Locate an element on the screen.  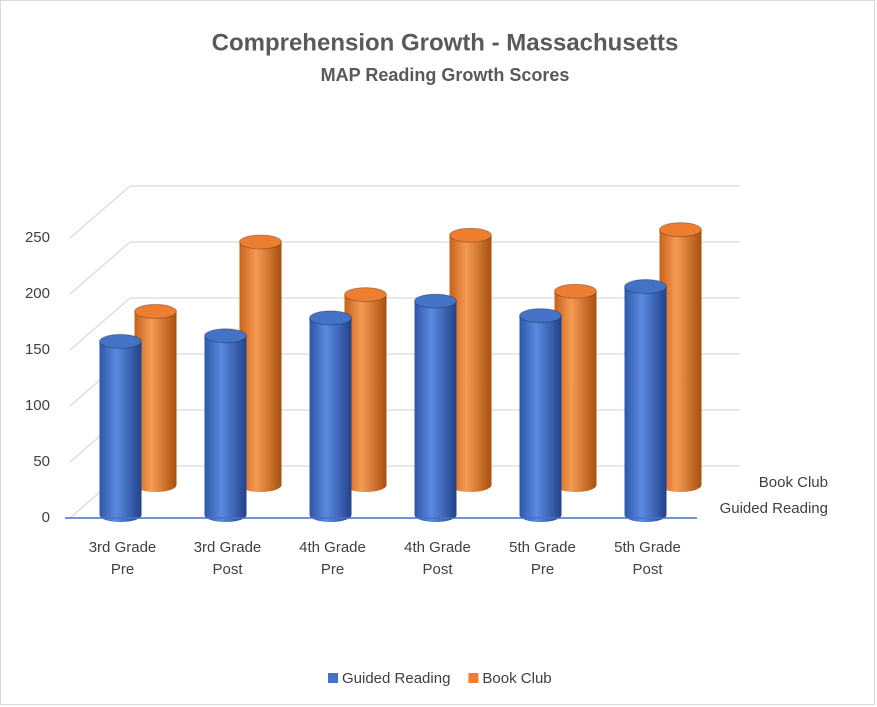
y-tick-label: 100 is located at coordinates (37, 405).